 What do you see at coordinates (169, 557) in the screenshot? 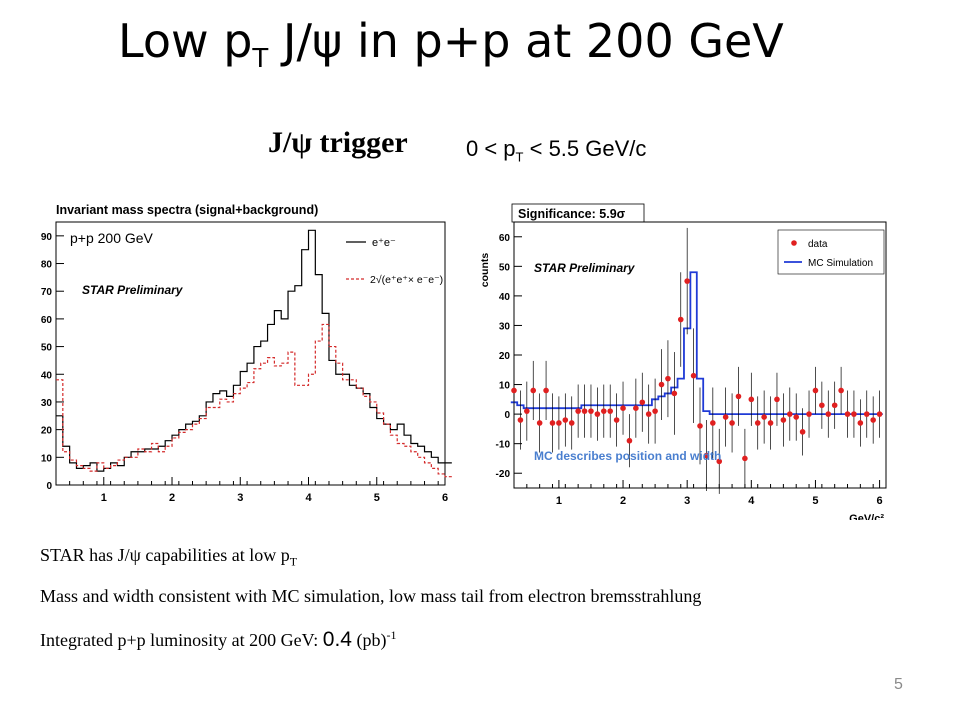
I see `bullet-capabilities: STAR has J/ψ capabilities at low pT` at bounding box center [169, 557].